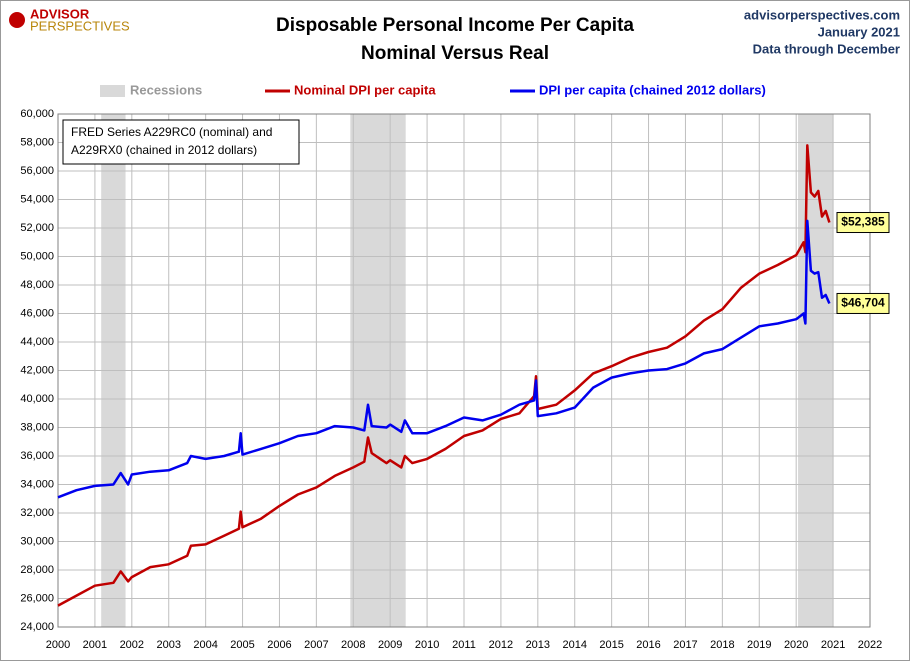  I want to click on x-tick-label: 2017, so click(685, 645).